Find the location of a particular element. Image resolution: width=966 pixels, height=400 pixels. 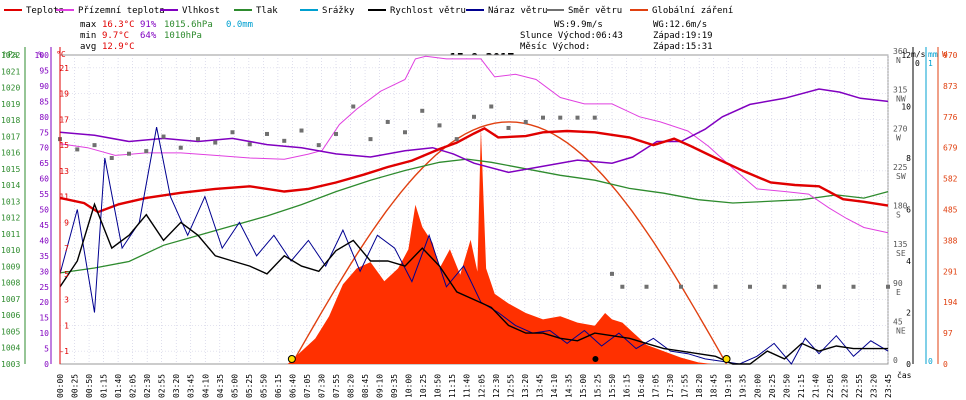

radiation-tick-label: 970 is located at coordinates (950, 55).